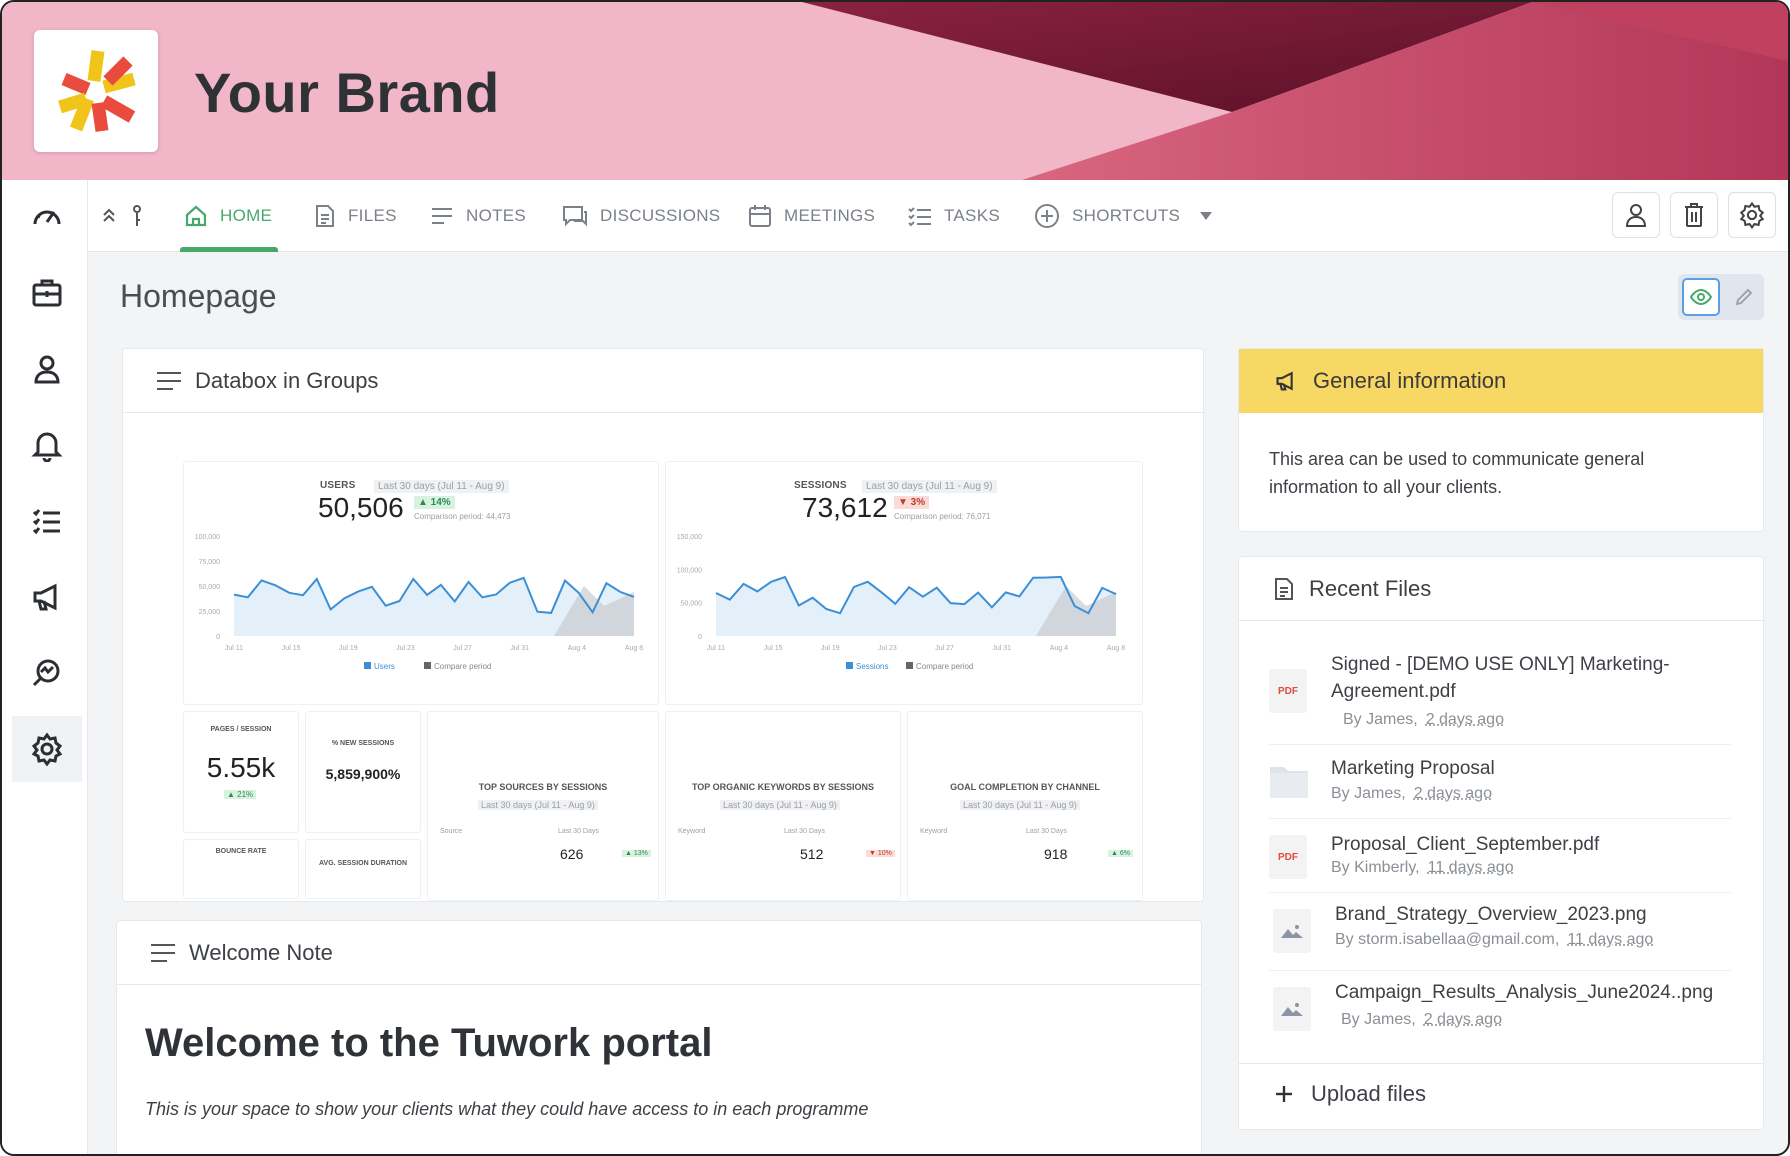 The image size is (1790, 1156). Describe the element at coordinates (1524, 992) in the screenshot. I see `file-name: Campaign_Results_Analysis_June2024..png` at that location.